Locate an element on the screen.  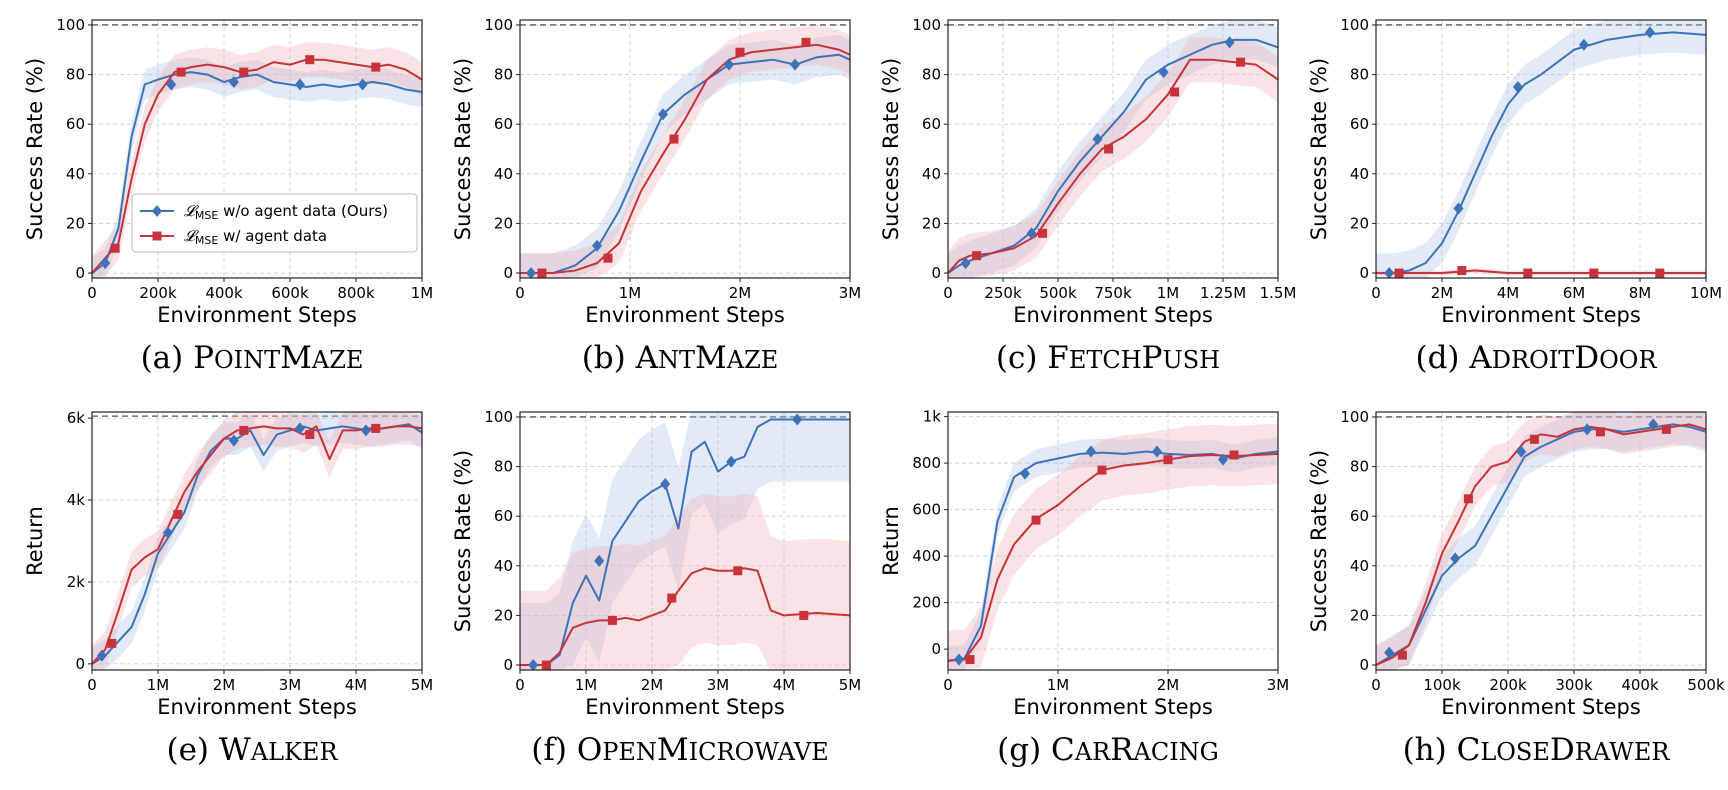
x-tick-label: 800k is located at coordinates (356, 293).